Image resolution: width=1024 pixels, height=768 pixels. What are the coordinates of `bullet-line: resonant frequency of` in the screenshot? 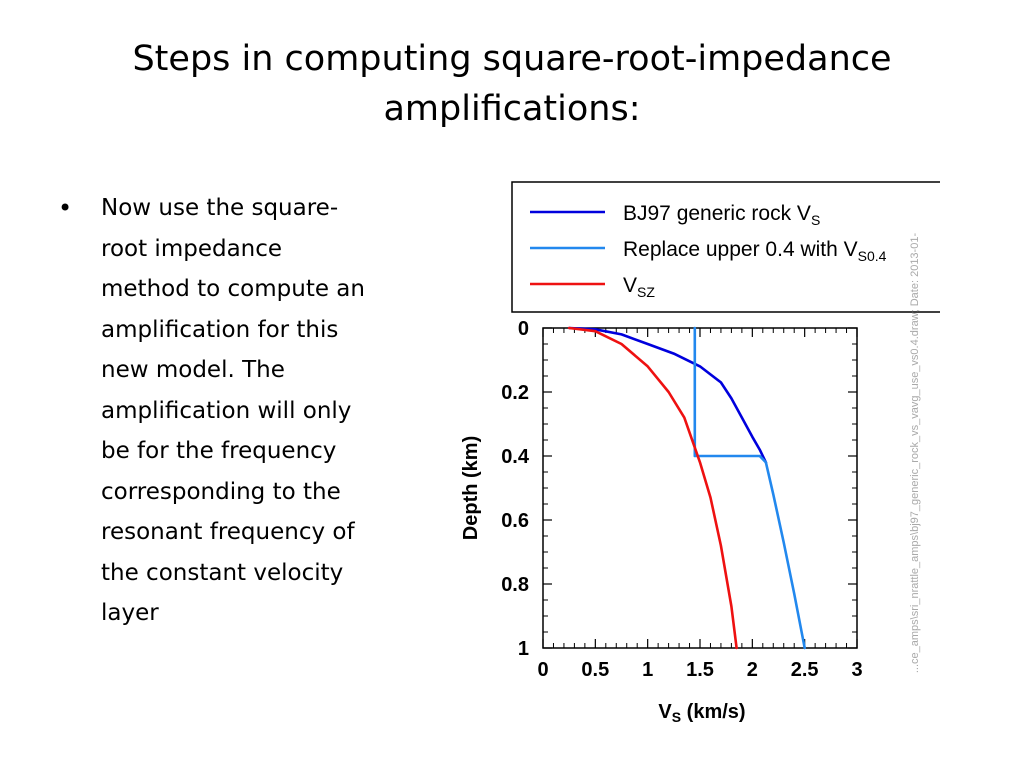 It's located at (228, 532).